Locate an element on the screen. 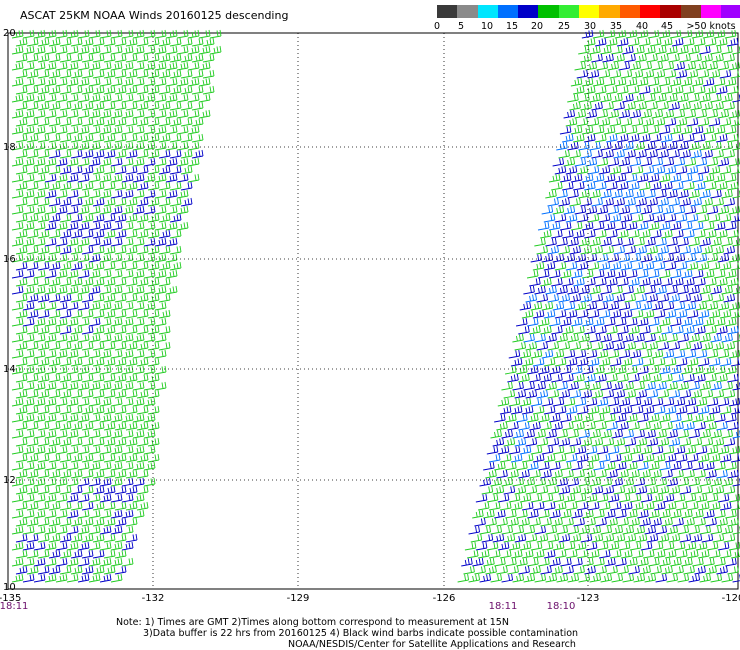 Image resolution: width=740 pixels, height=650 pixels. pass-time-label: 18:11 is located at coordinates (14, 606).